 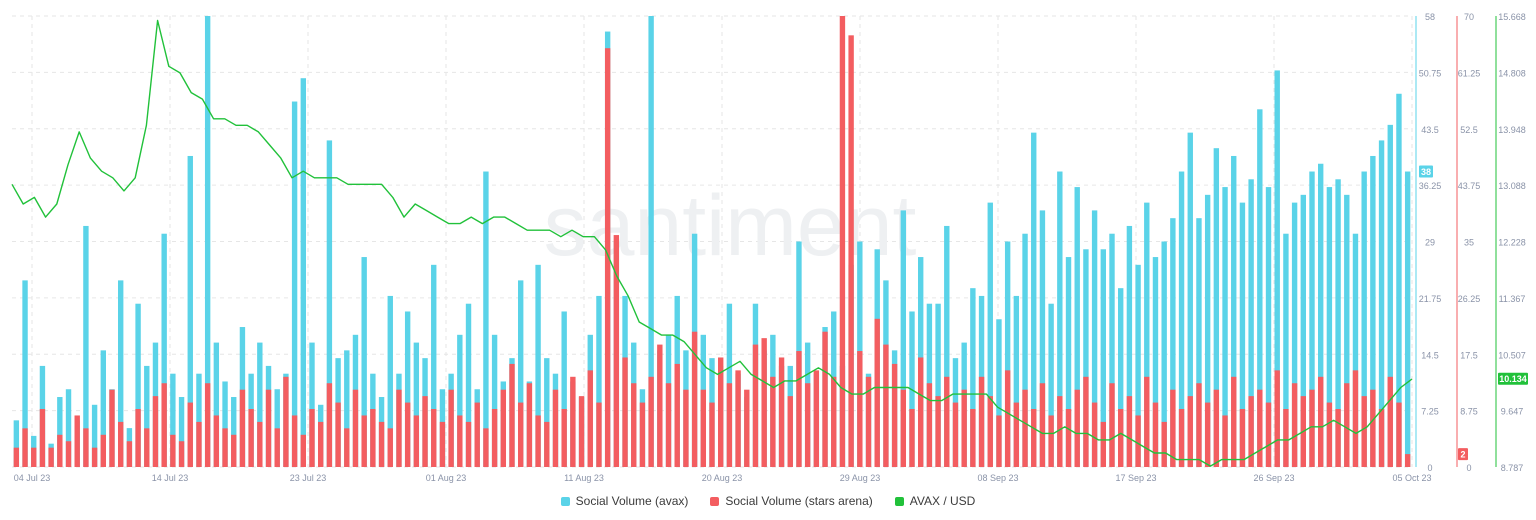 I want to click on legend-item-avax-usd: AVAX / USD, so click(x=934, y=501).